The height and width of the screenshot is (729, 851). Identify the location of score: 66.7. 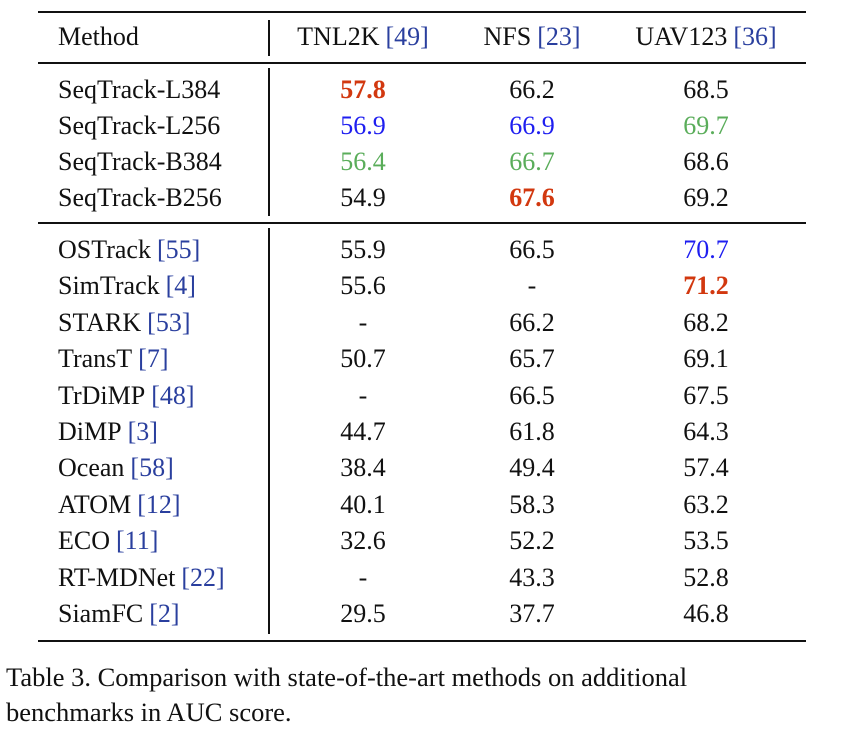
(532, 162).